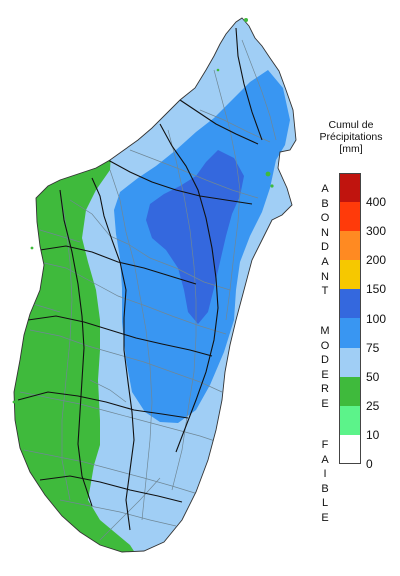 The width and height of the screenshot is (400, 576). What do you see at coordinates (369, 464) in the screenshot?
I see `legend-tick-label: 0` at bounding box center [369, 464].